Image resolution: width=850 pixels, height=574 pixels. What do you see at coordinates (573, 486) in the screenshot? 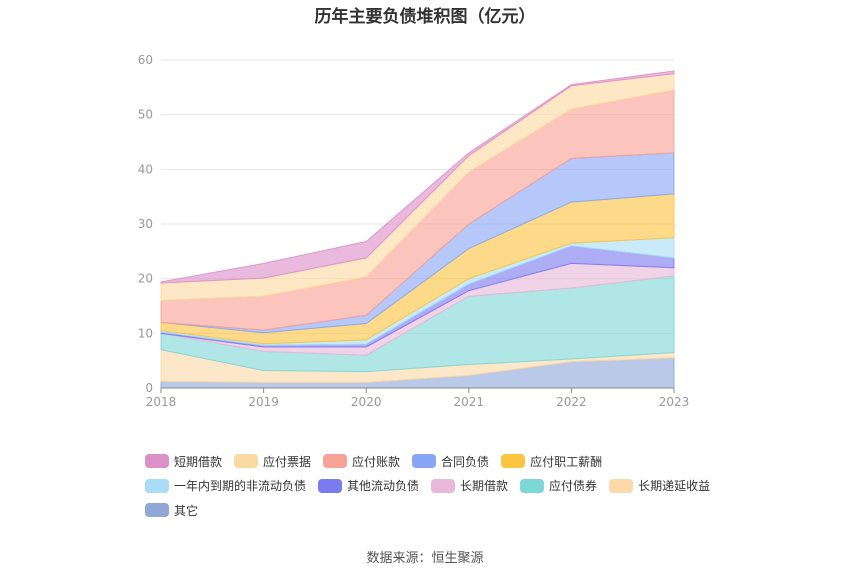
I see `legend-label: 应付债券` at bounding box center [573, 486].